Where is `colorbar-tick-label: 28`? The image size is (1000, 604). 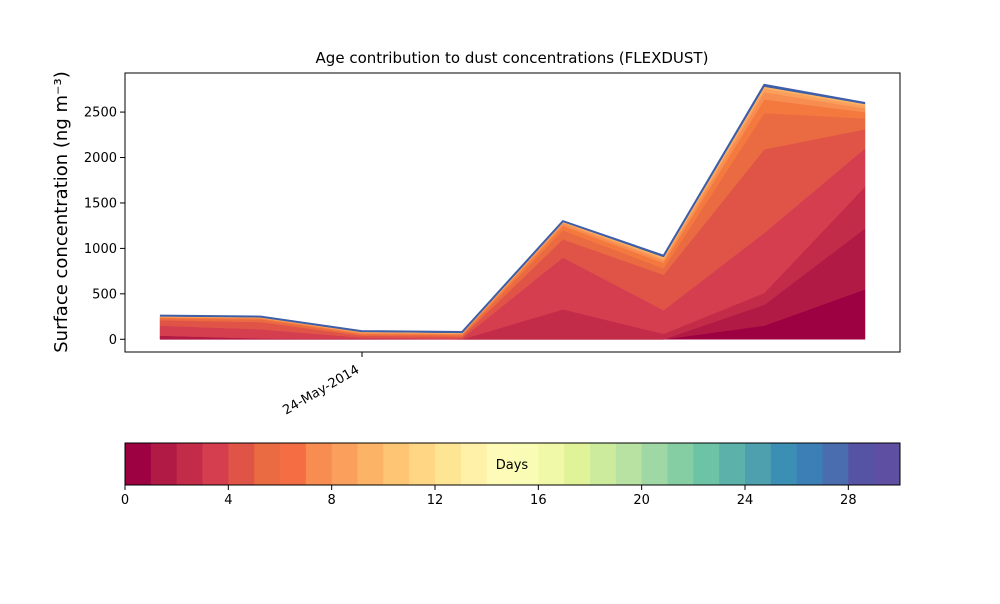
colorbar-tick-label: 28 is located at coordinates (848, 500).